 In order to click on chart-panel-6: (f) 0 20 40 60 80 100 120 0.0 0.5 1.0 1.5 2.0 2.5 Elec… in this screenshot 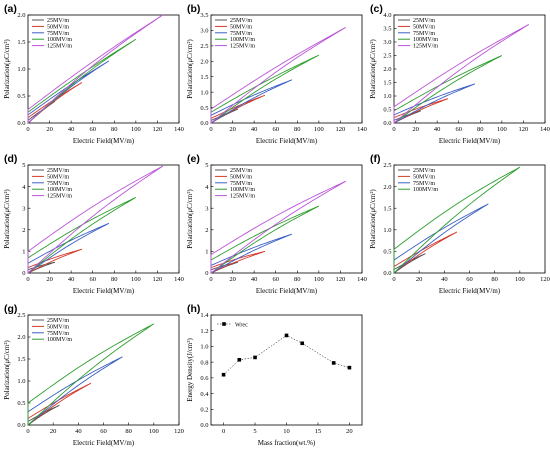, I will do `click(459, 224)`.